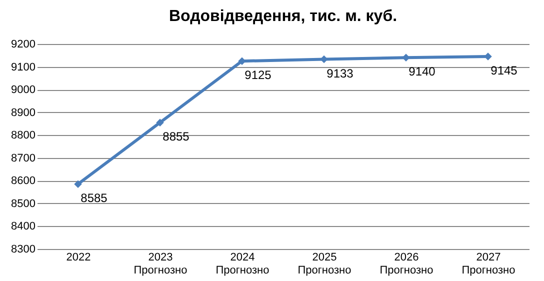  What do you see at coordinates (23, 181) in the screenshot?
I see `y-tick-label: 8600` at bounding box center [23, 181].